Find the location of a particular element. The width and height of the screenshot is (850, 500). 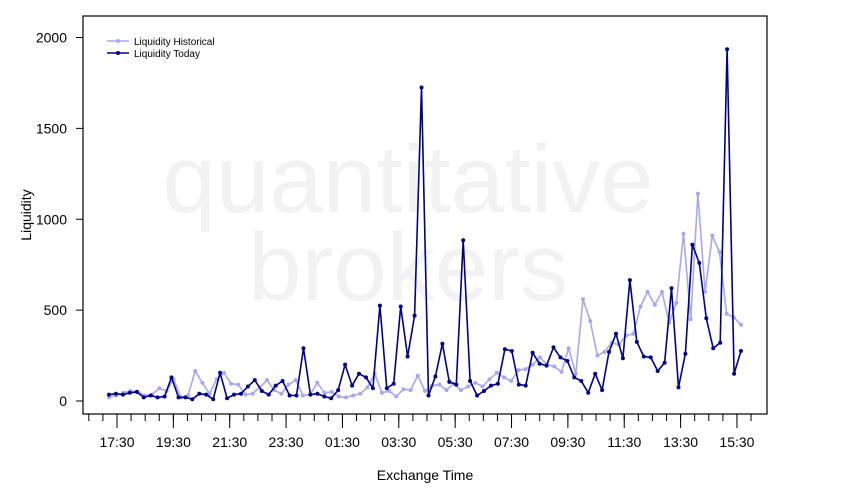

legend-marker-today is located at coordinates (118, 53).